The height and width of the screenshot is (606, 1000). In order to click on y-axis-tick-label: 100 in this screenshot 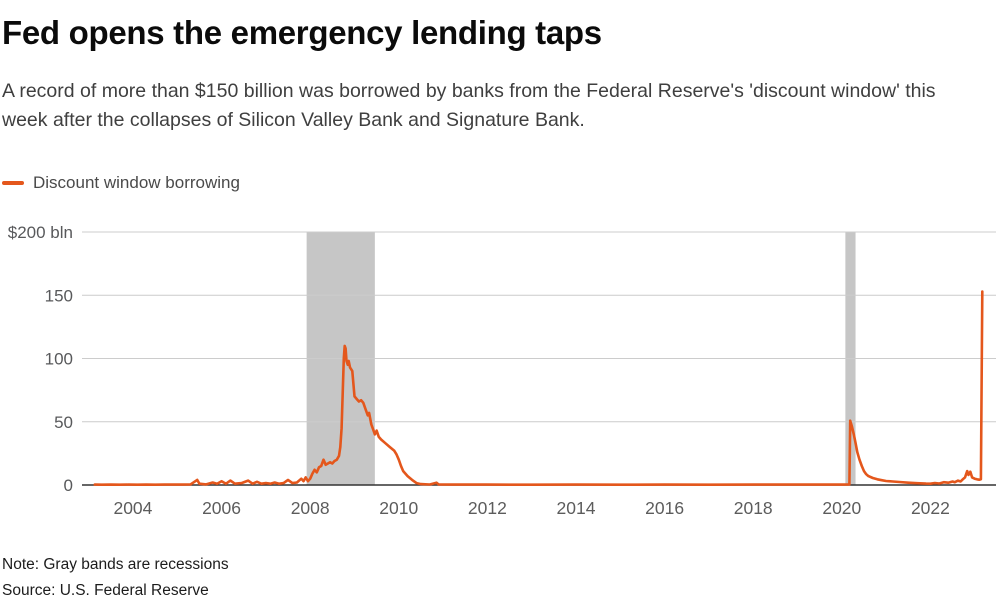, I will do `click(59, 359)`.